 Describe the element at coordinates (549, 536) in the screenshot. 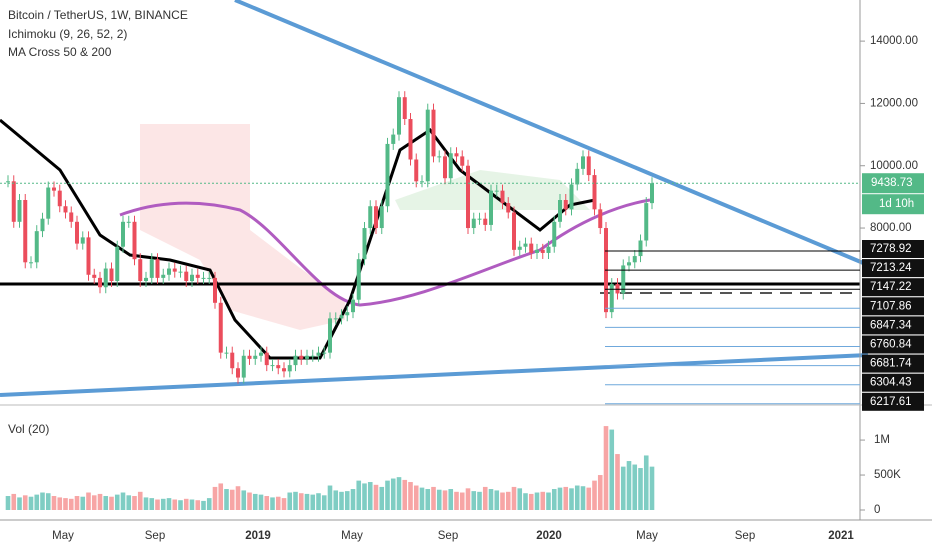

I see `x-tick-label: 2020` at that location.